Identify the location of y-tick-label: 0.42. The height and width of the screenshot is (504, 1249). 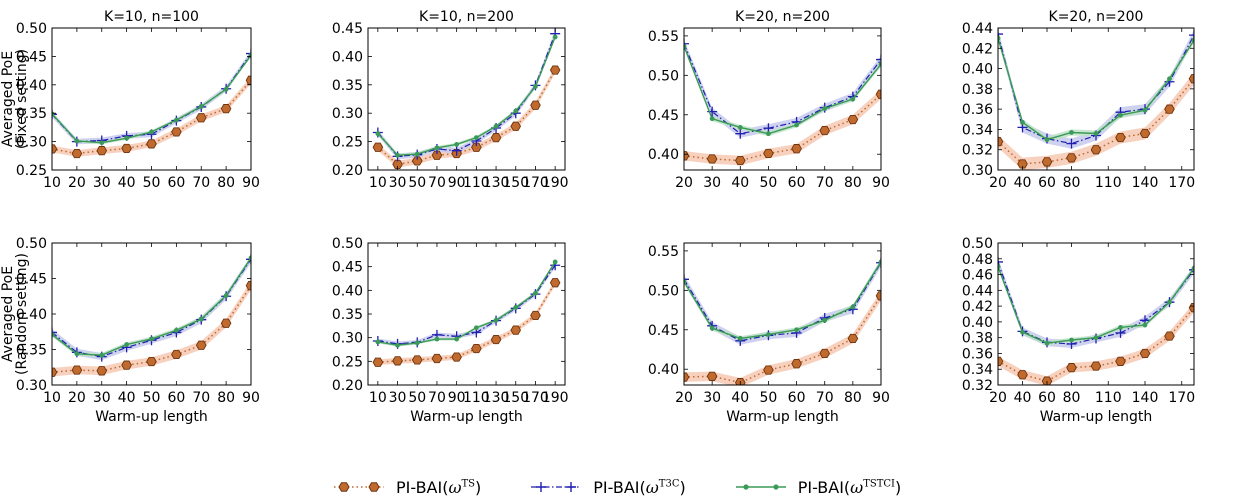
(977, 307).